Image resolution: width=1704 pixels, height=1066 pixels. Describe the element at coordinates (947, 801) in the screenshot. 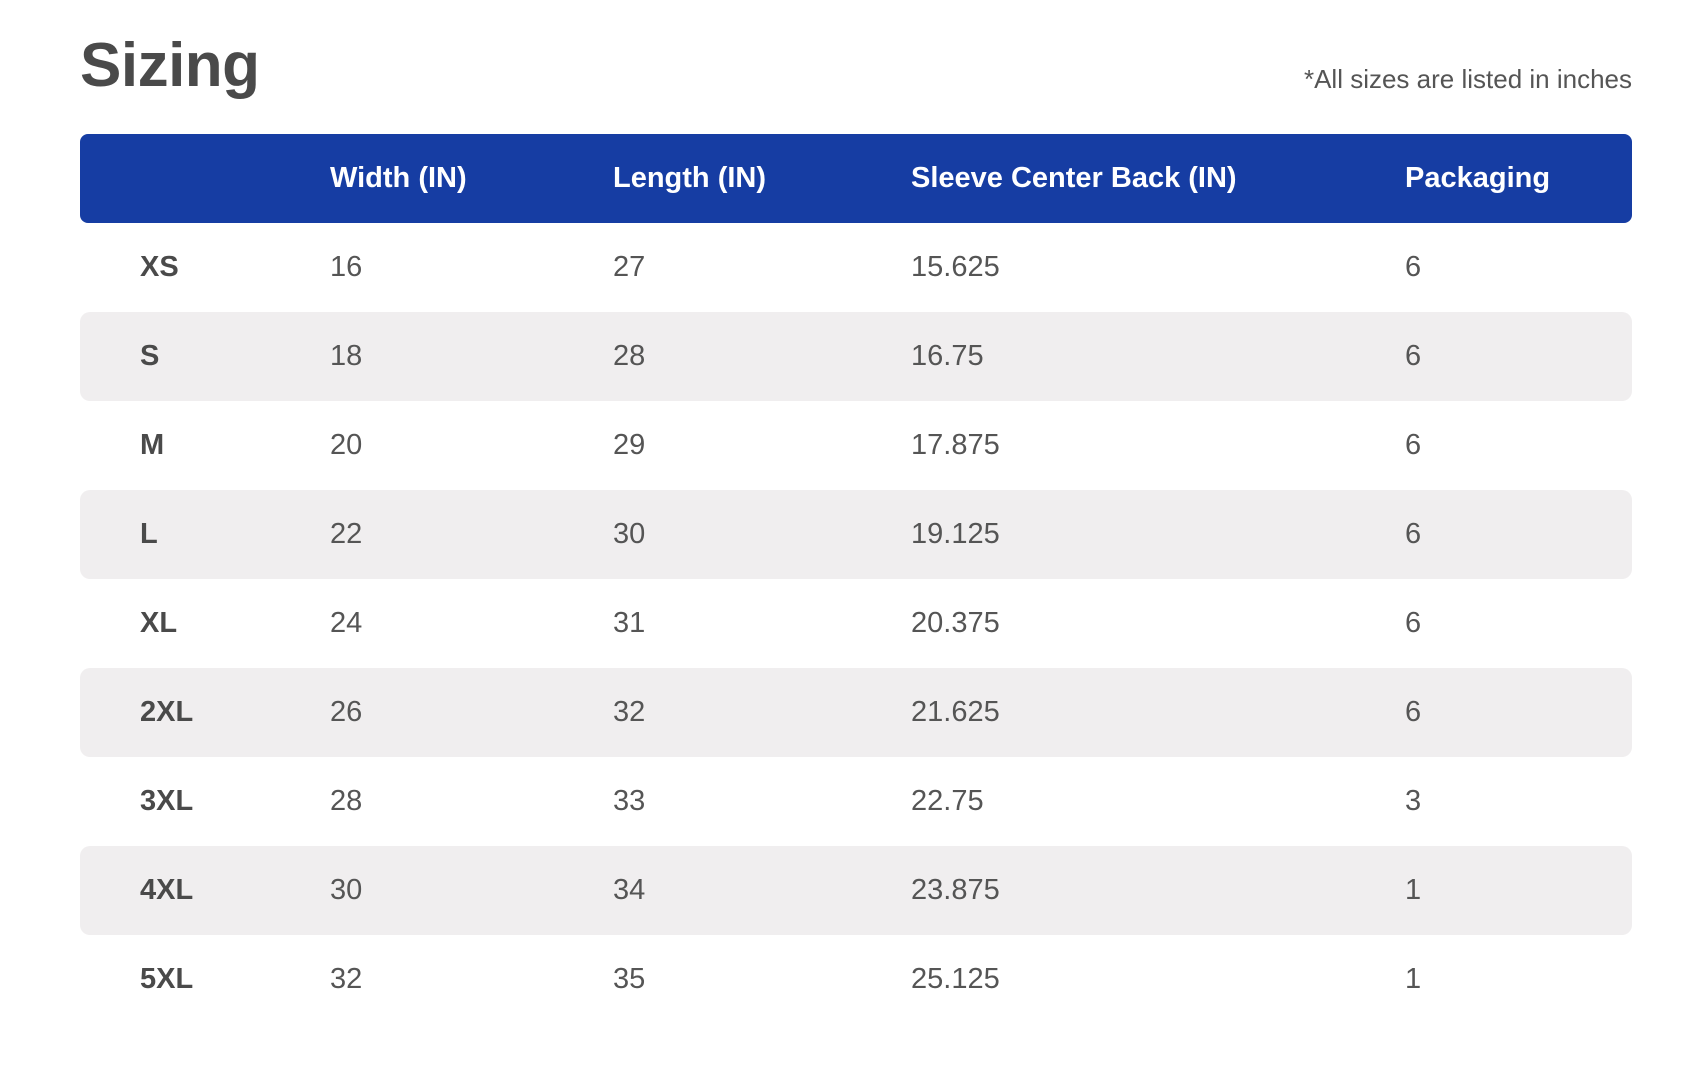

I see `sleeve-value: 22.75` at that location.